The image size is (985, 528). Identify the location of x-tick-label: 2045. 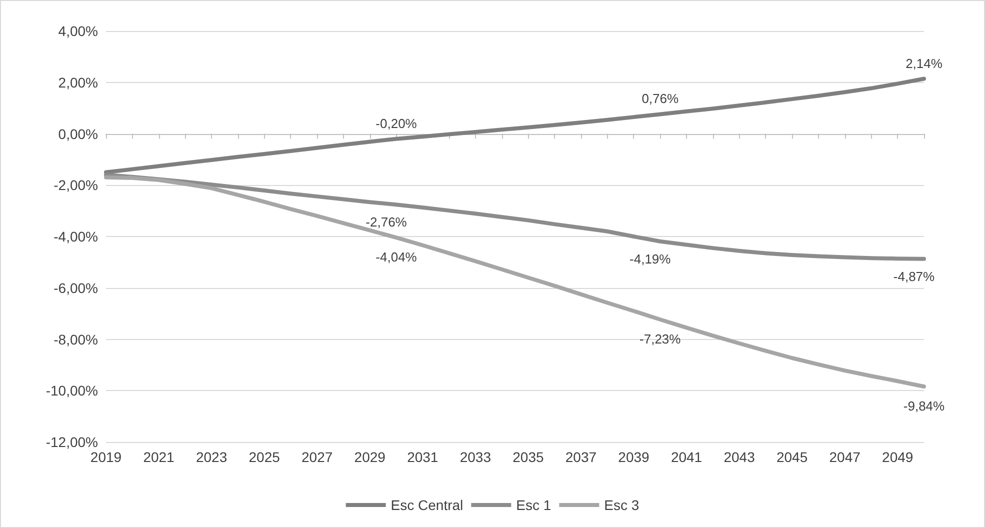
(792, 457).